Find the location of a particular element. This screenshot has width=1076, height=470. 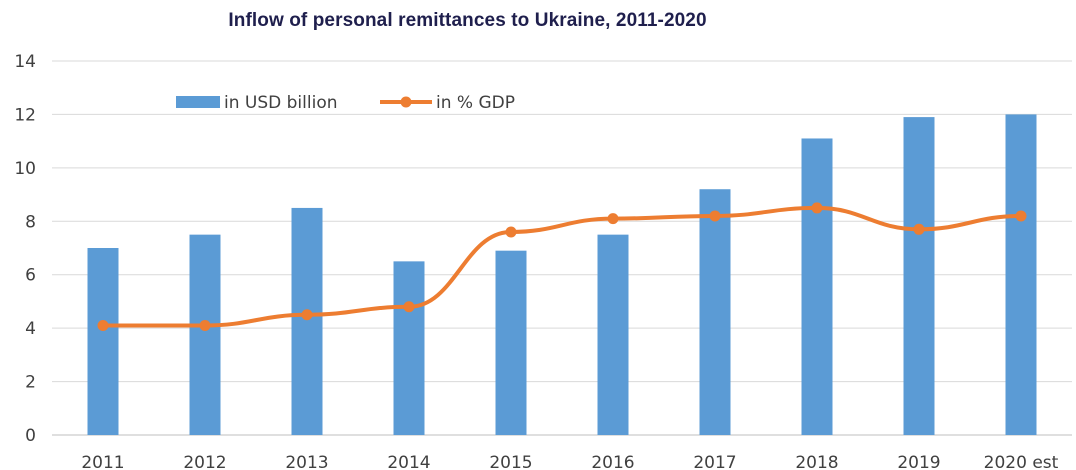

y-tick-label-4: 4 is located at coordinates (30, 329).